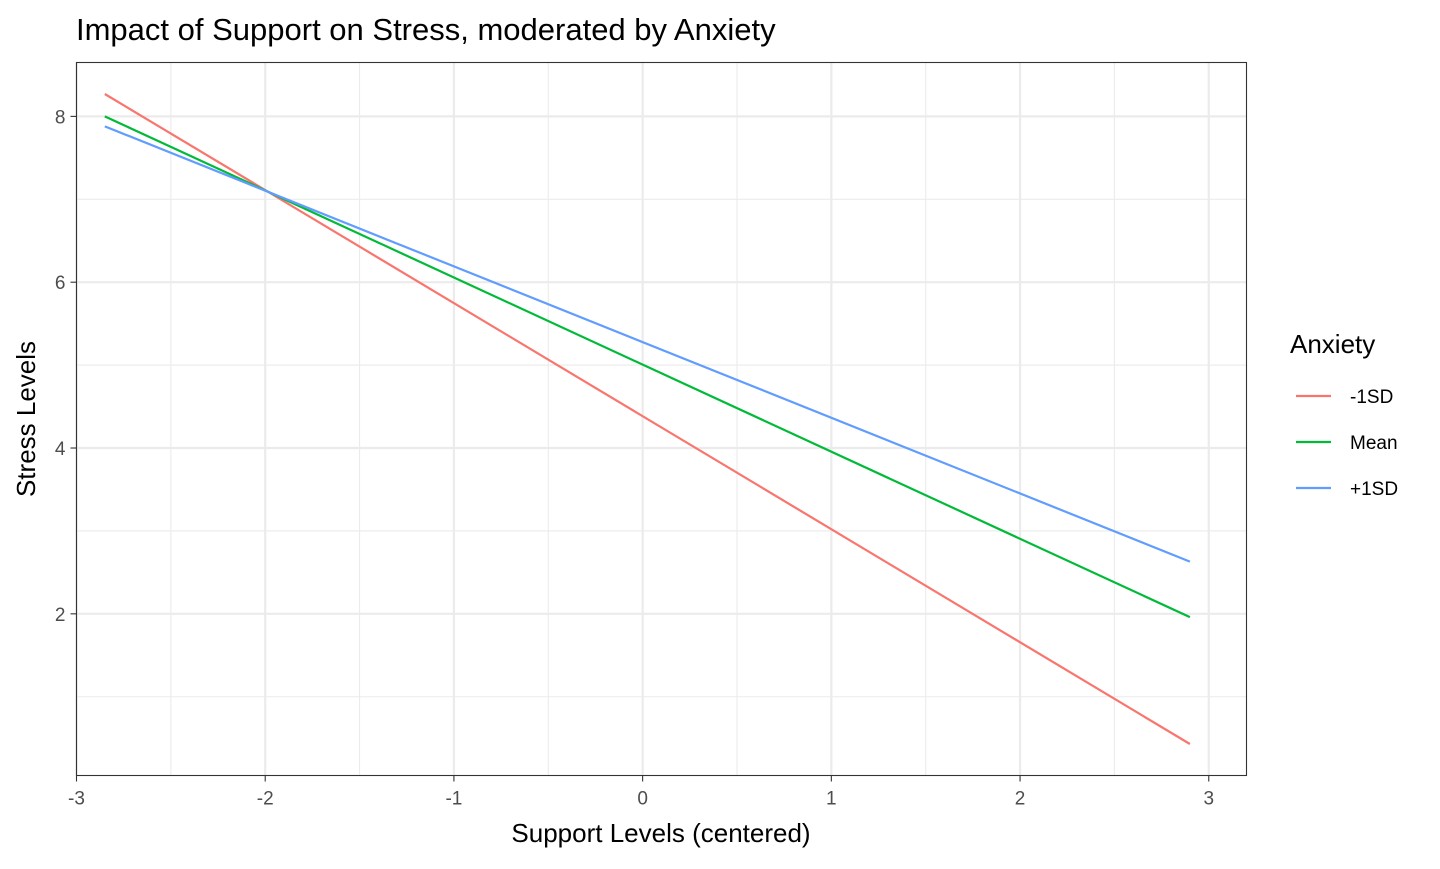 This screenshot has height=869, width=1440. Describe the element at coordinates (1332, 344) in the screenshot. I see `legend-title: Anxiety` at that location.